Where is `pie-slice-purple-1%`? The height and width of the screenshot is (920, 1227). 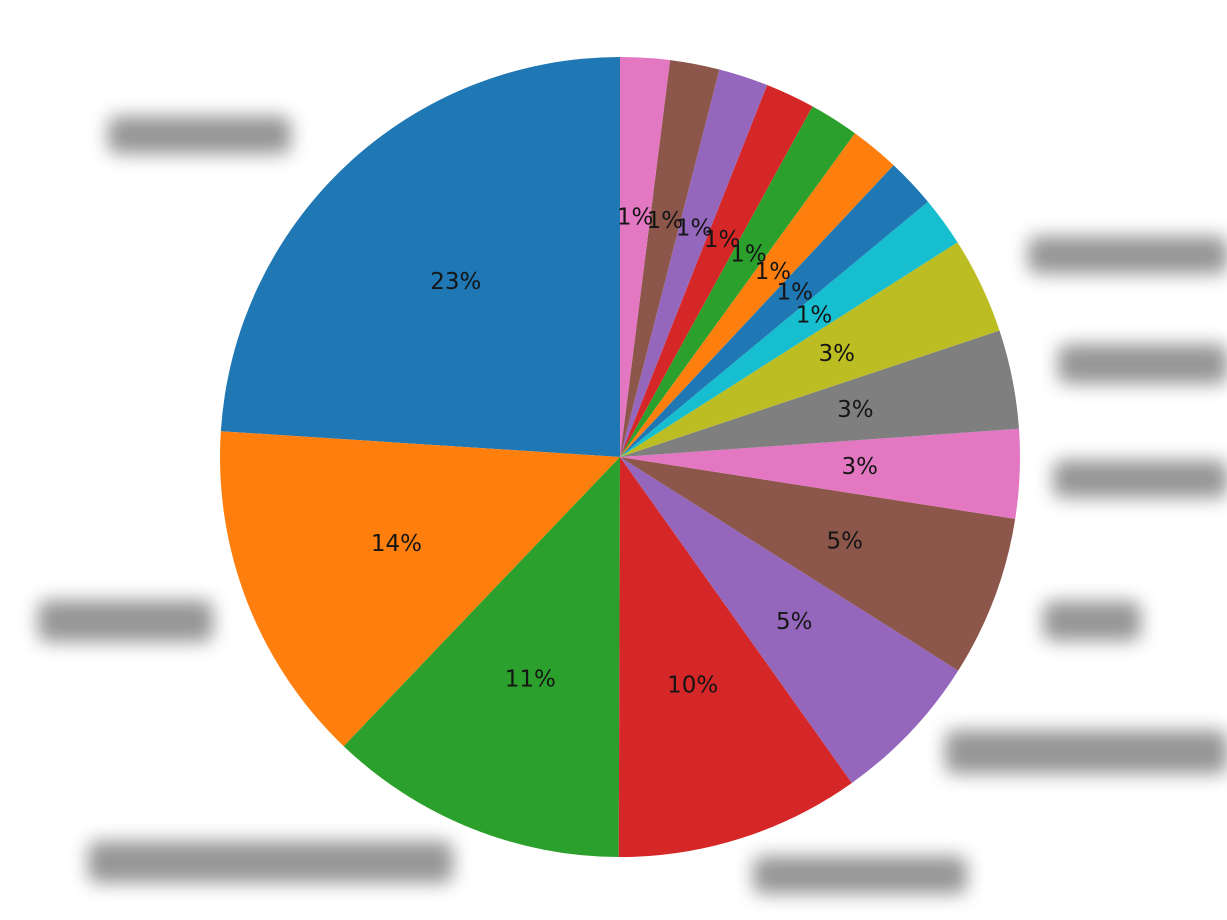 pie-slice-purple-1% is located at coordinates (694, 263).